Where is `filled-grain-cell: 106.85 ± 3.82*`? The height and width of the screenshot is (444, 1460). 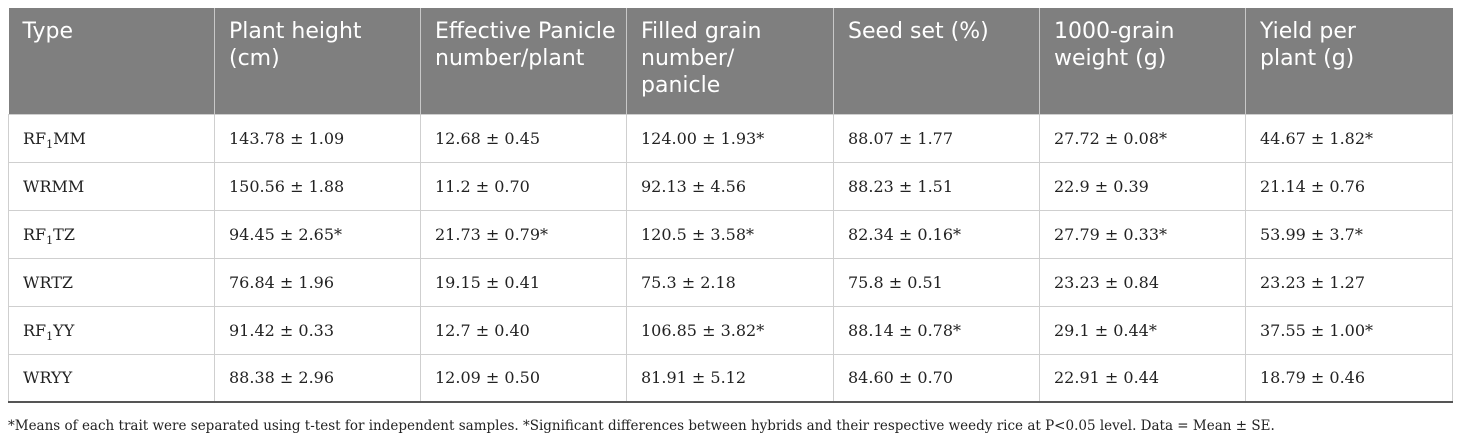
filled-grain-cell: 106.85 ± 3.82* is located at coordinates (730, 330).